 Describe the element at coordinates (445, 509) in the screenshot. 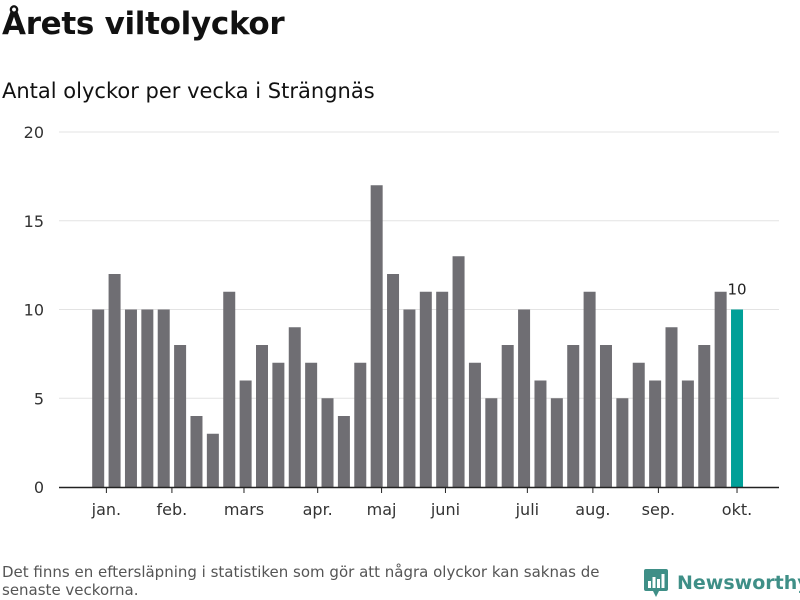

I see `x-tick-label: juni` at that location.